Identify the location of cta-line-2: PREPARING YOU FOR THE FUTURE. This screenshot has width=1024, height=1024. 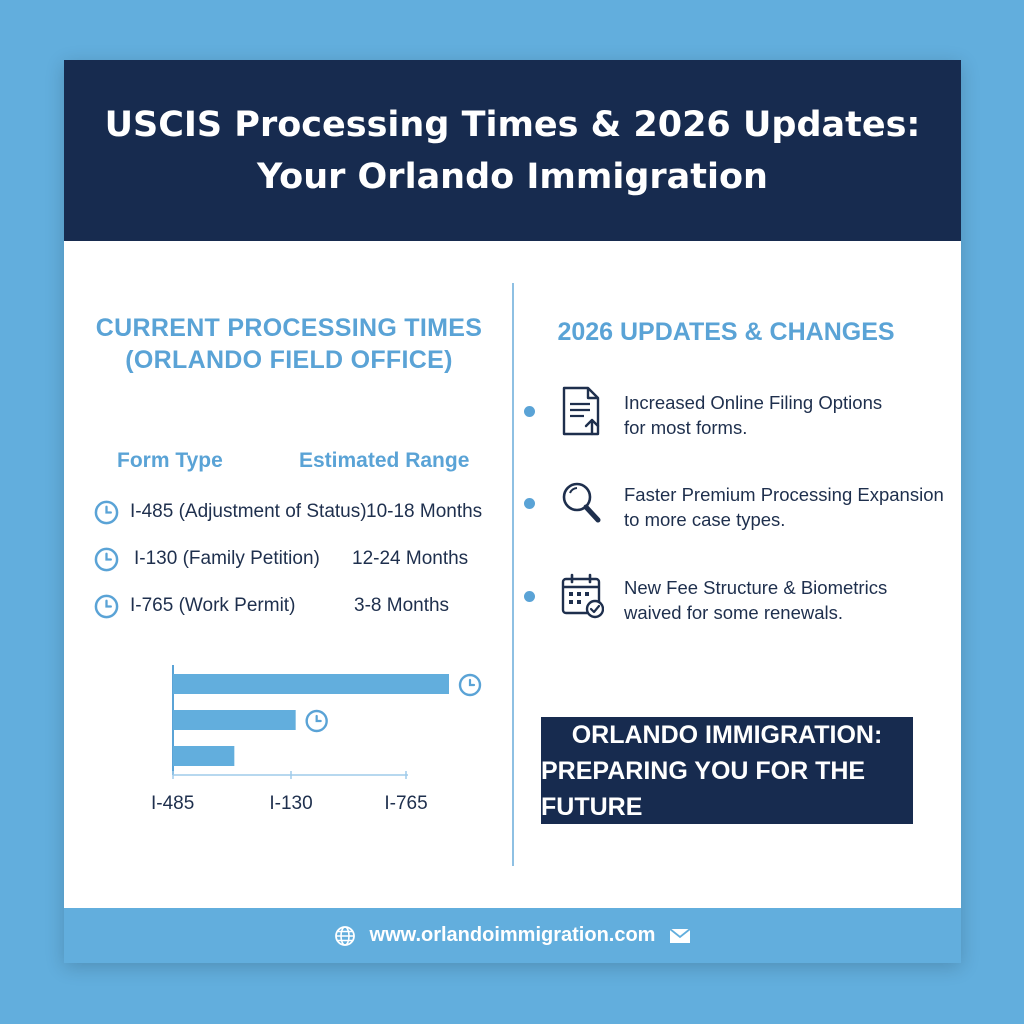
(703, 788).